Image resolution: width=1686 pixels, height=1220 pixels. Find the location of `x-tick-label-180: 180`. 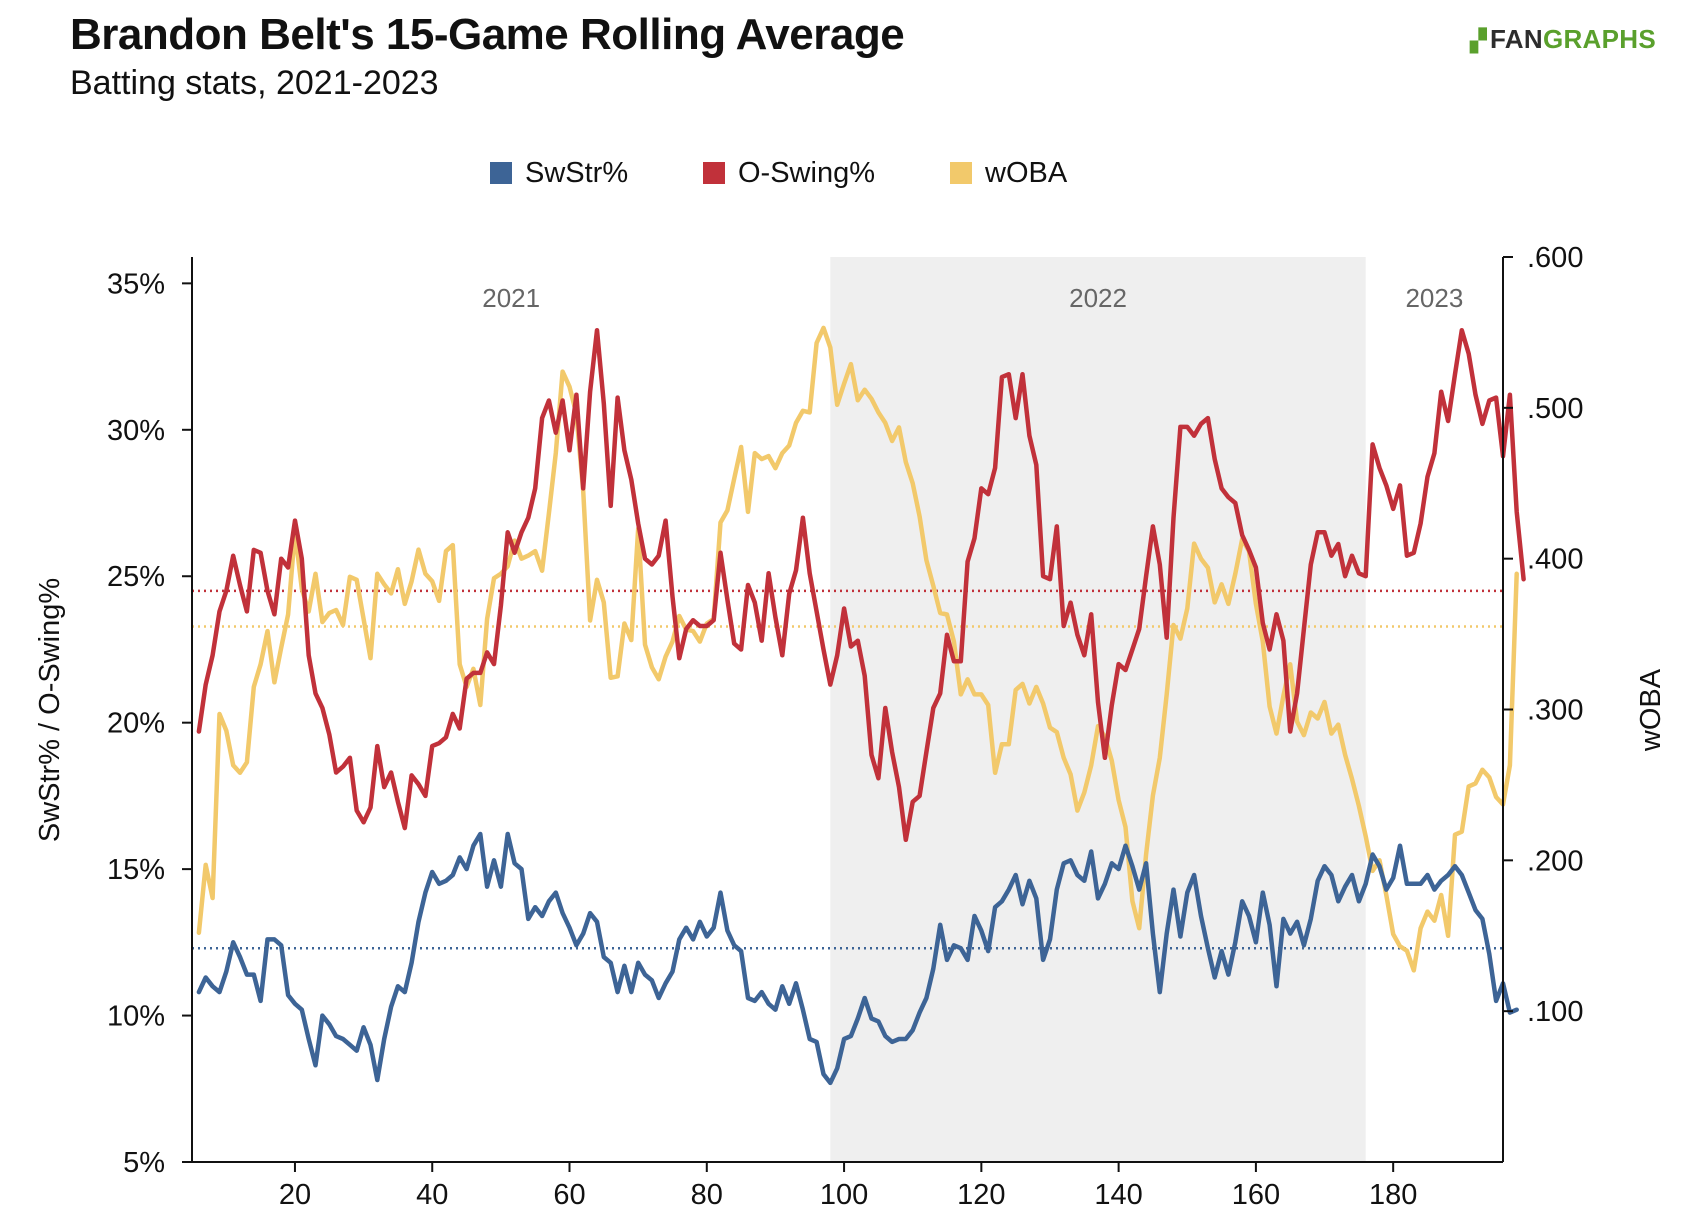

x-tick-label-180: 180 is located at coordinates (1393, 1195).